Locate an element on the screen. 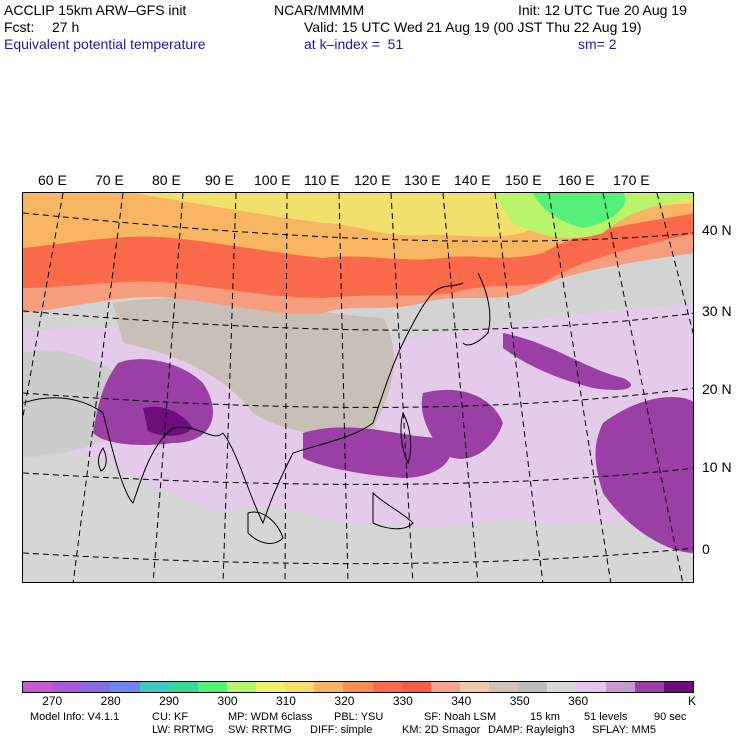 Image resolution: width=740 pixels, height=740 pixels. lat-label: 20 N is located at coordinates (717, 389).